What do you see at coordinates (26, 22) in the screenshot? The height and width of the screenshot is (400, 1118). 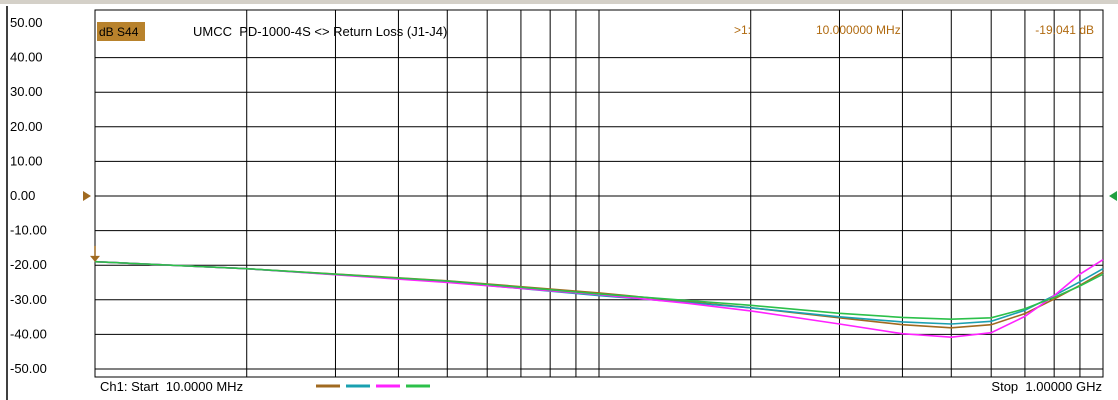 I see `y-tick-label: 50.00` at bounding box center [26, 22].